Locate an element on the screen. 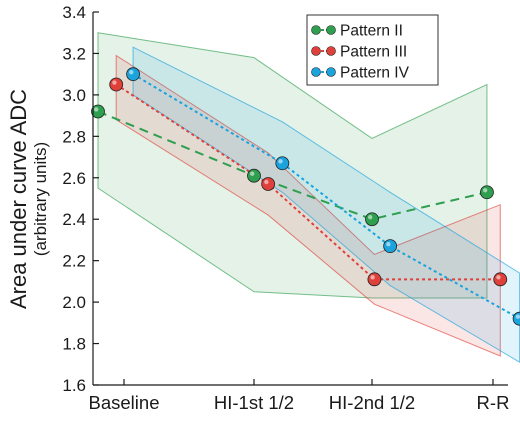 This screenshot has width=520, height=423. legend: Pattern II Pattern III Pattern IV is located at coordinates (372, 50).